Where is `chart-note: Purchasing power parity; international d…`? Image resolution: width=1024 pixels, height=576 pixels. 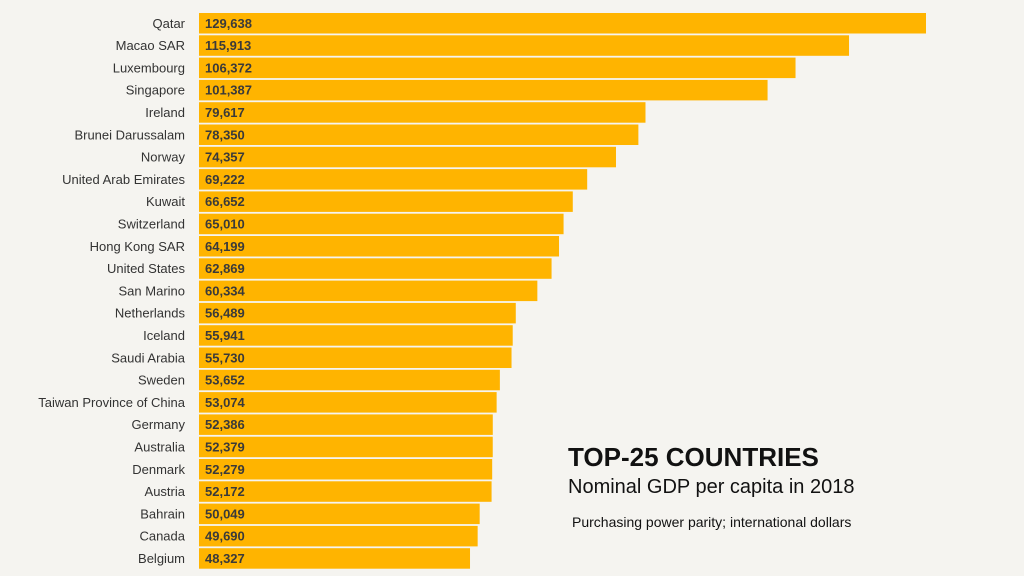
chart-note: Purchasing power parity; international d… is located at coordinates (712, 522).